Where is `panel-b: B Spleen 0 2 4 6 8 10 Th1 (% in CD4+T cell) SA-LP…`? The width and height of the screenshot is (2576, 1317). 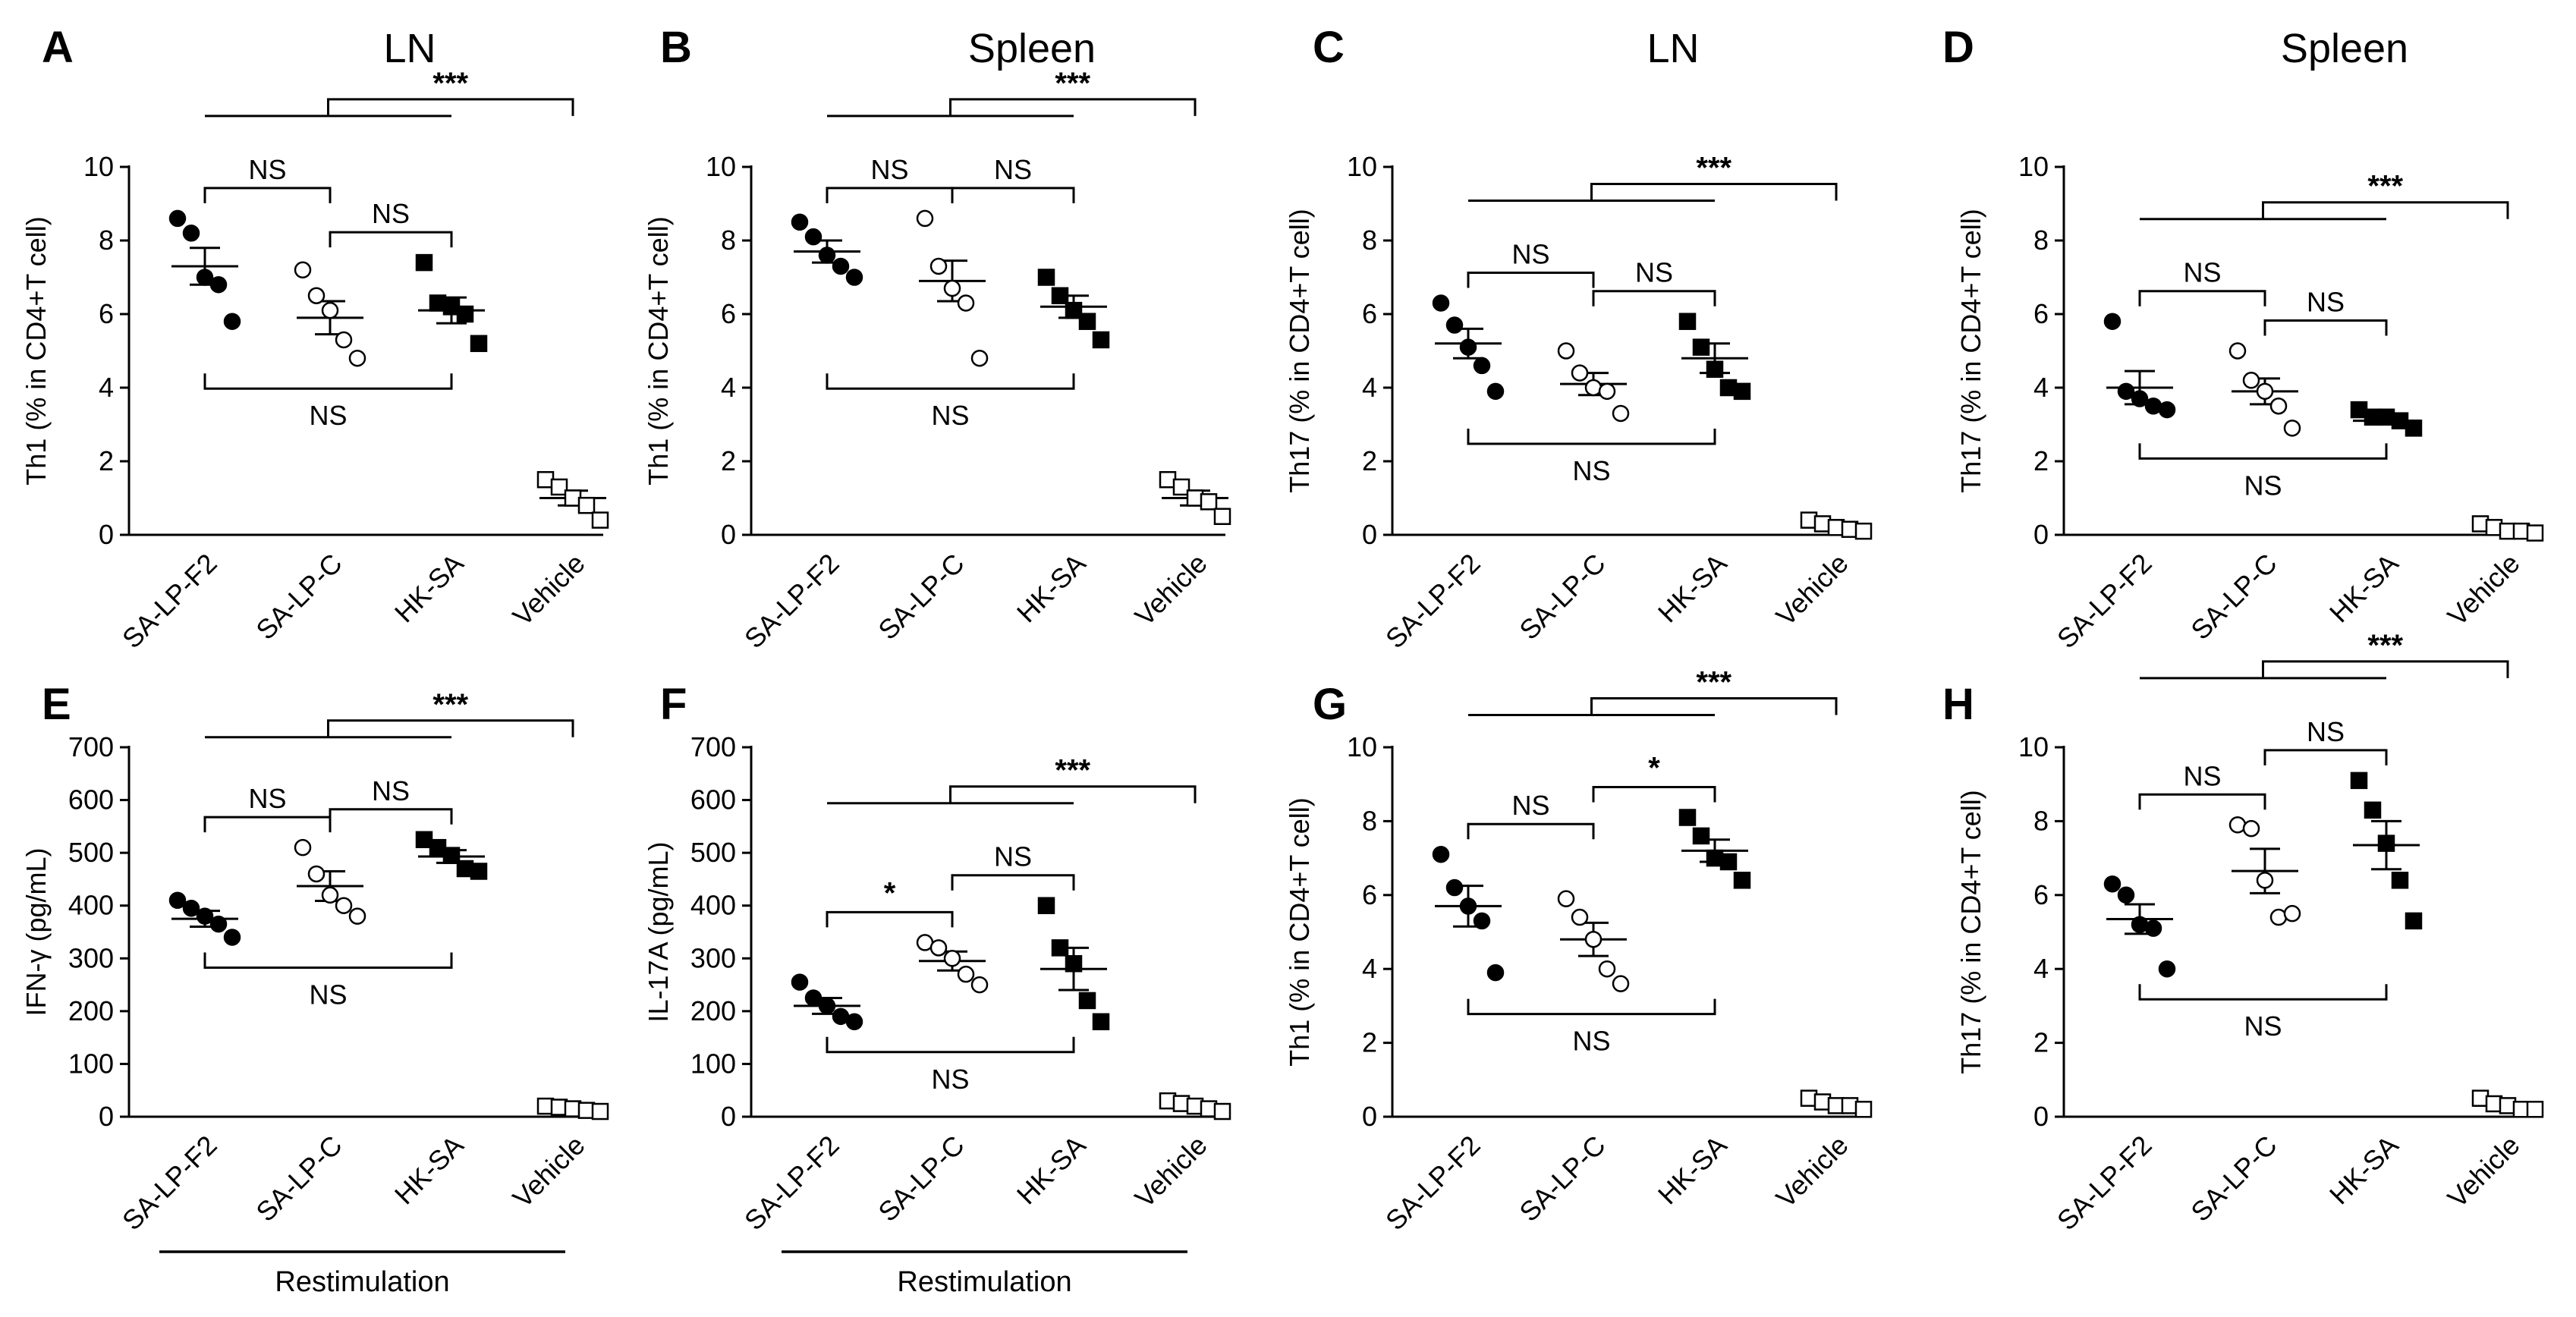
panel-b: B Spleen 0 2 4 6 8 10 Th1 (% in CD4+T cell) SA-LP… is located at coordinates (937, 338).